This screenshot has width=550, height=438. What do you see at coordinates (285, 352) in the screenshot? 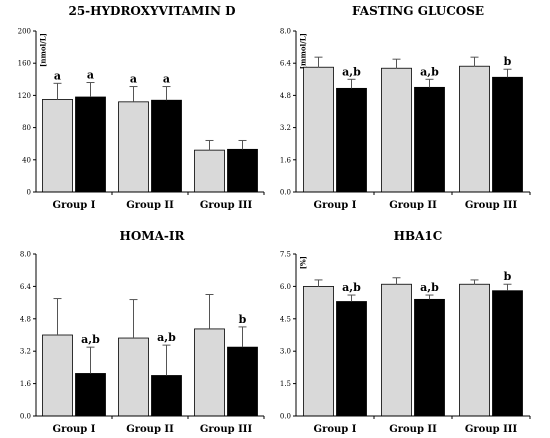
I see `y-tick-label: 3.0` at bounding box center [285, 352].